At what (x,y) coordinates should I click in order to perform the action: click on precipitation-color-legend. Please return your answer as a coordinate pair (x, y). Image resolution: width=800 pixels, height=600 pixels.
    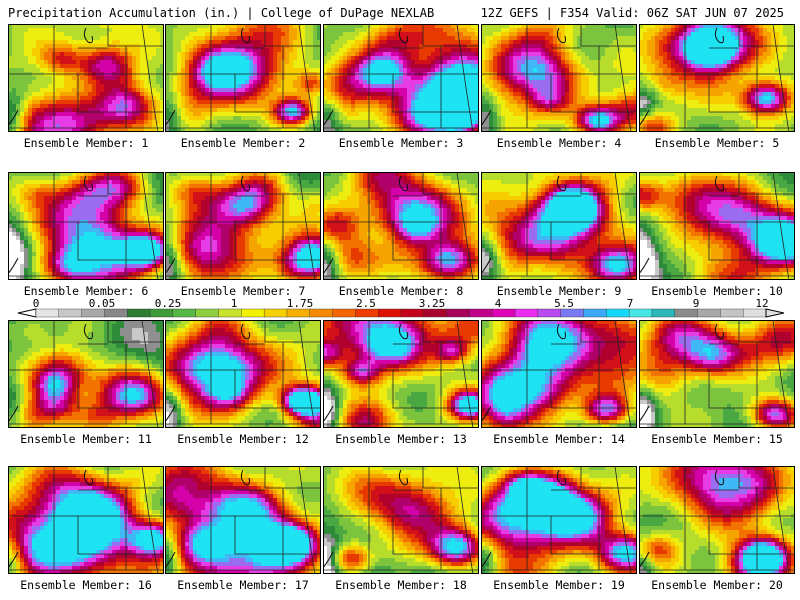
    Looking at the image, I should click on (401, 313).